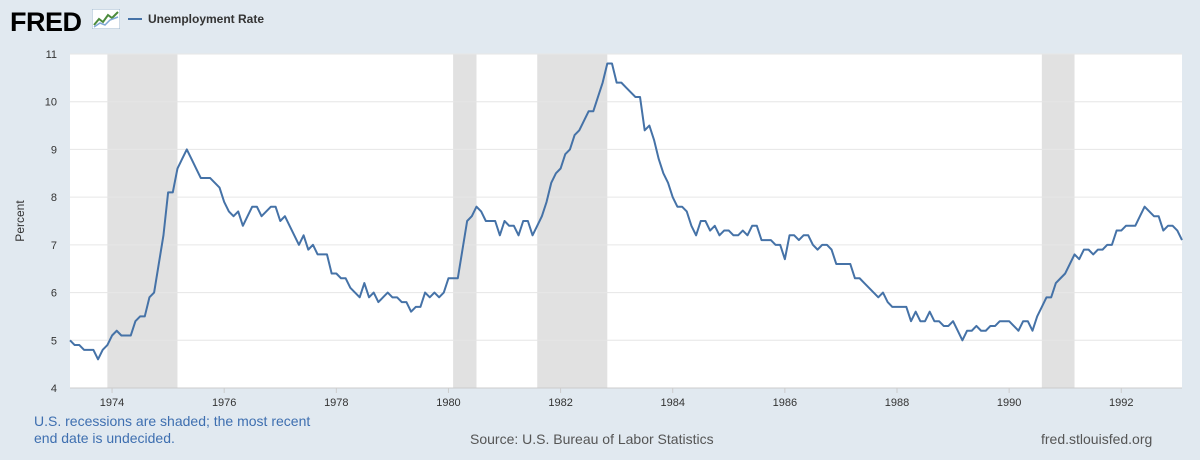  Describe the element at coordinates (54, 198) in the screenshot. I see `y-tick-label: 8` at that location.